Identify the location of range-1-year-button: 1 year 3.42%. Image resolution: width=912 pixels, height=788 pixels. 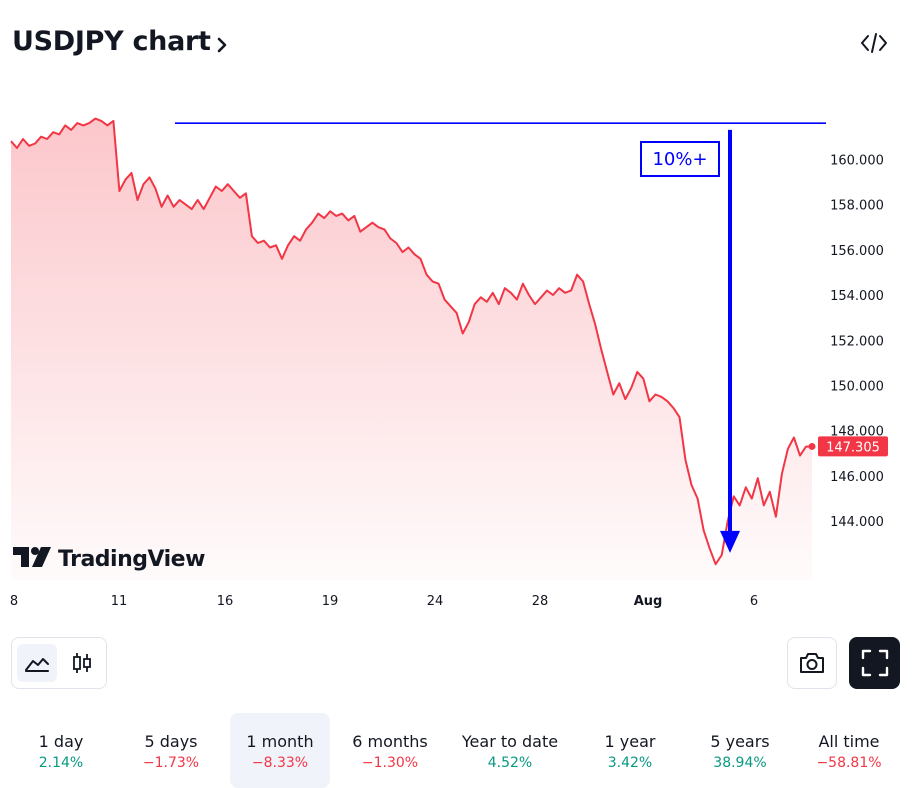
(630, 750).